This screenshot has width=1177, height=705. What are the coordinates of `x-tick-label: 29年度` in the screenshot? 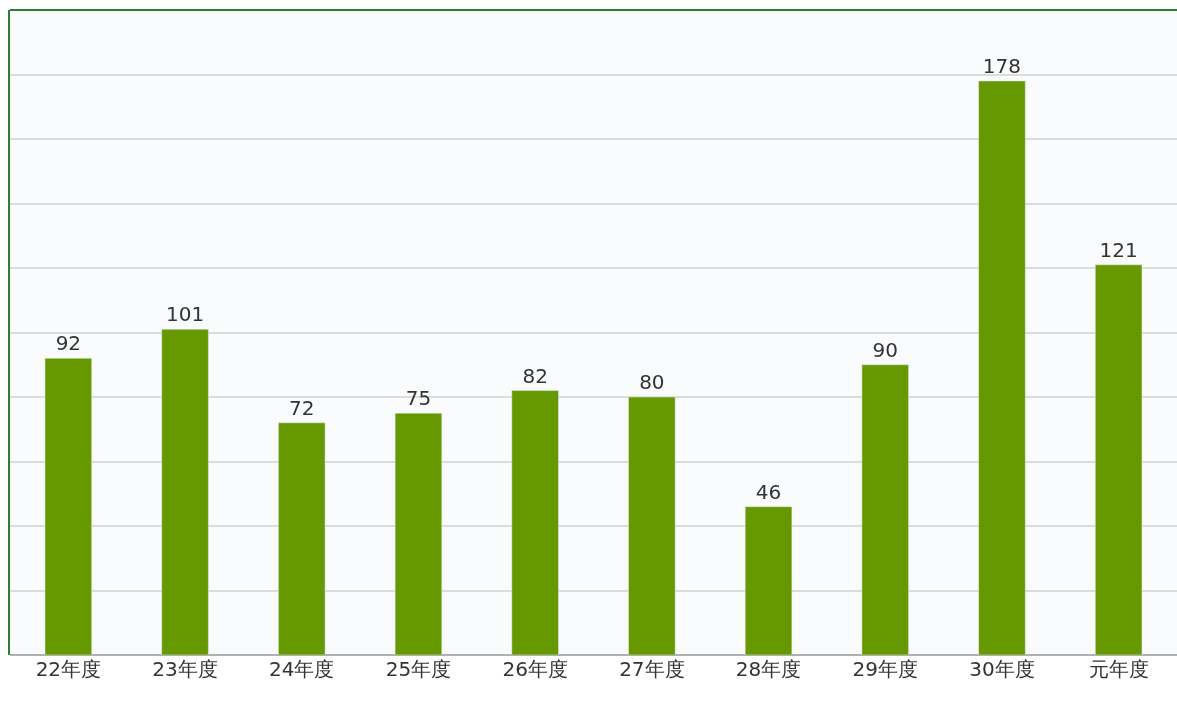 It's located at (885, 669).